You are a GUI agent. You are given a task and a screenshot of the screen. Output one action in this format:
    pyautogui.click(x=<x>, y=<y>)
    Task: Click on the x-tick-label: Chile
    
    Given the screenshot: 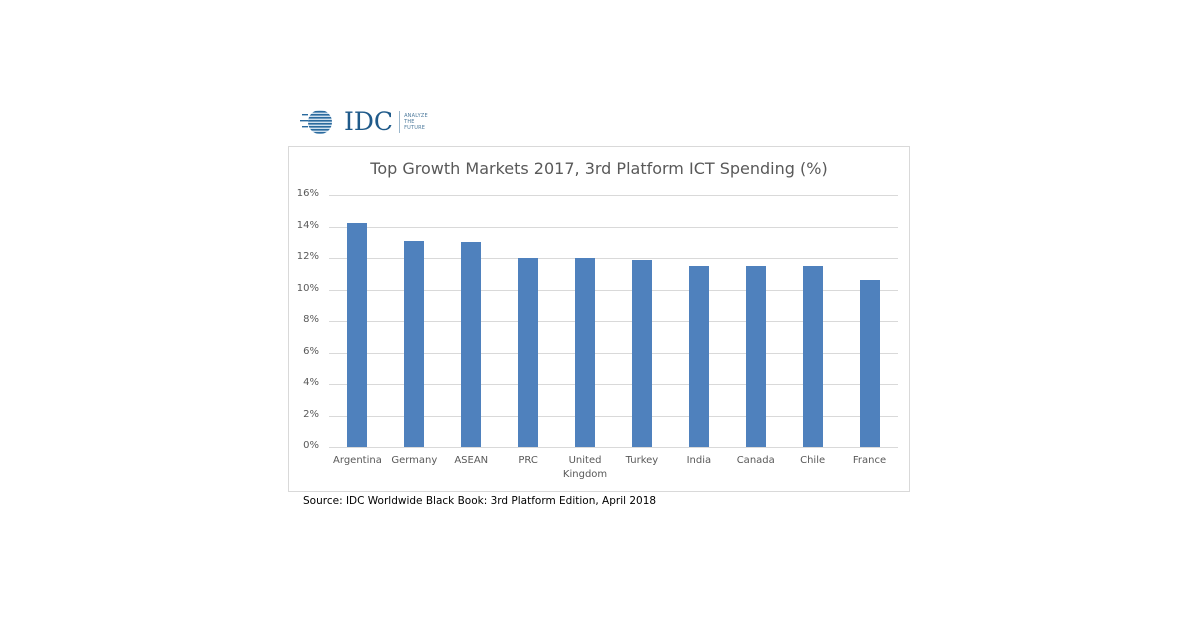 What is the action you would take?
    pyautogui.click(x=813, y=460)
    